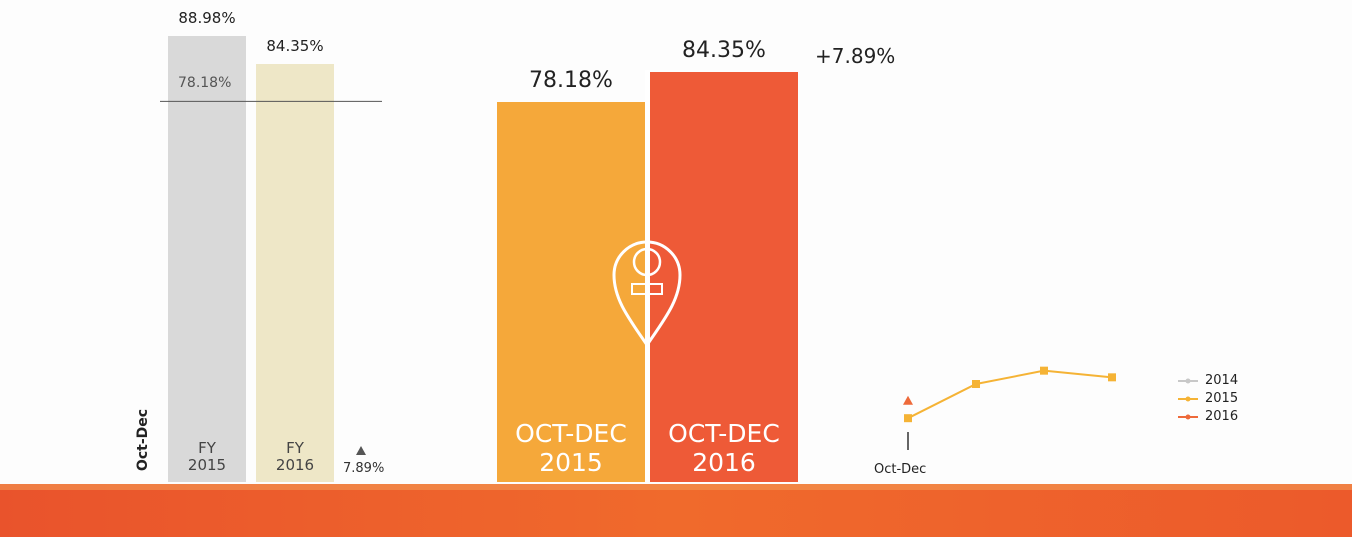 This screenshot has width=1352, height=537. Describe the element at coordinates (900, 469) in the screenshot. I see `x-tick-label: Oct-Dec` at that location.